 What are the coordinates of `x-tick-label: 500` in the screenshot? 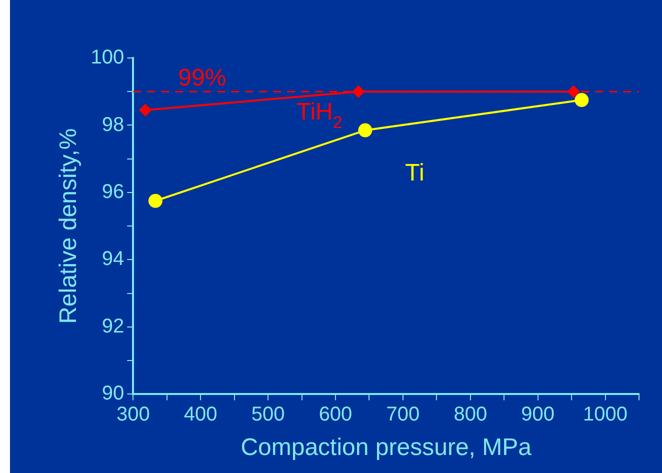 It's located at (268, 415).